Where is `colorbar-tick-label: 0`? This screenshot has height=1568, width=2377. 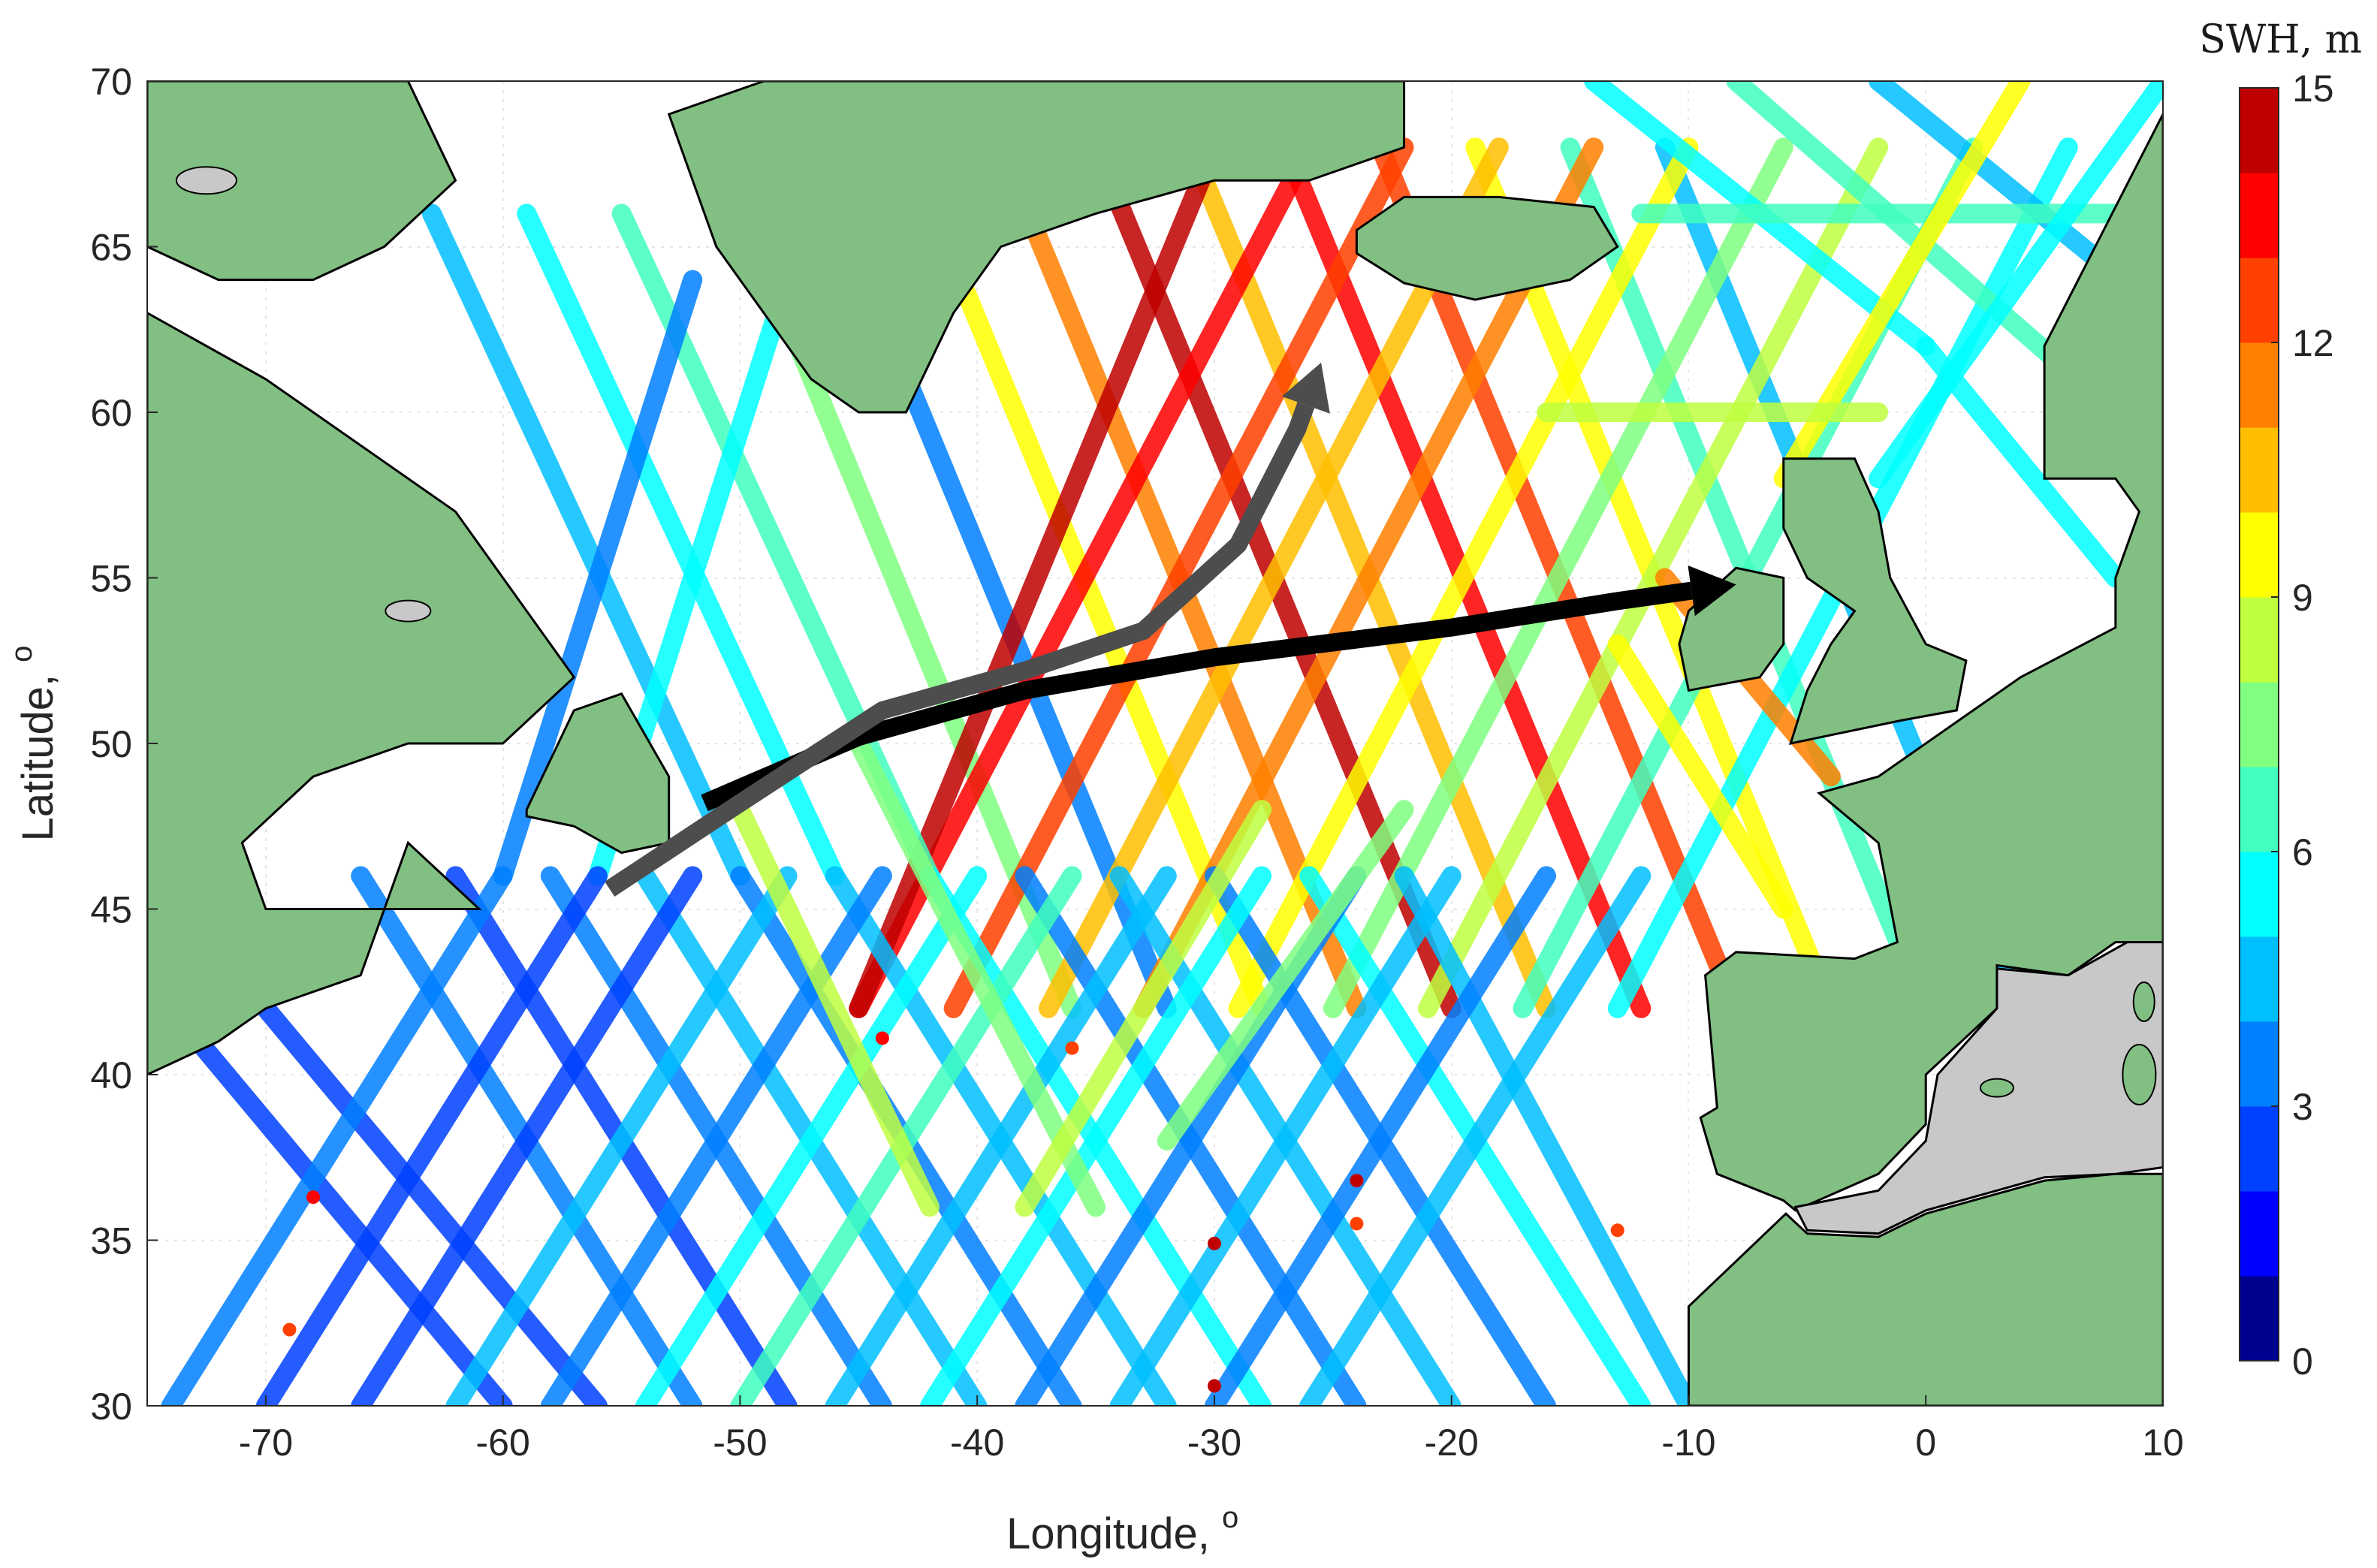
colorbar-tick-label: 0 is located at coordinates (2302, 1362).